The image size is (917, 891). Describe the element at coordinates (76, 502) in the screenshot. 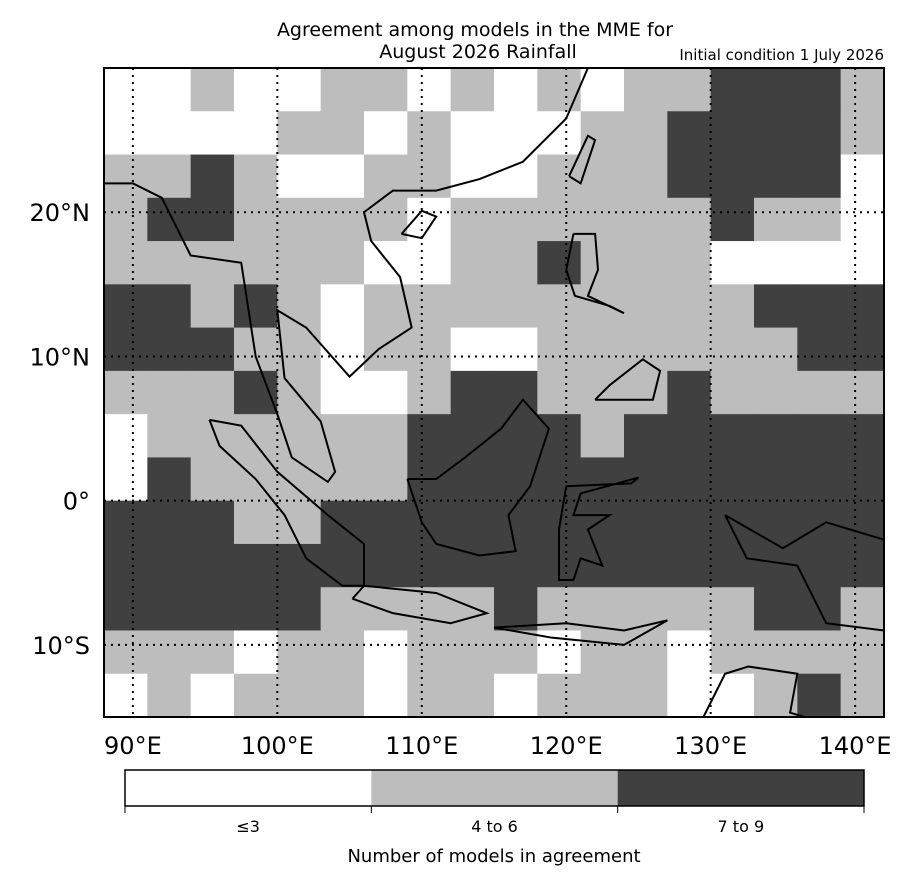

I see `y-tick-label: 0°` at that location.